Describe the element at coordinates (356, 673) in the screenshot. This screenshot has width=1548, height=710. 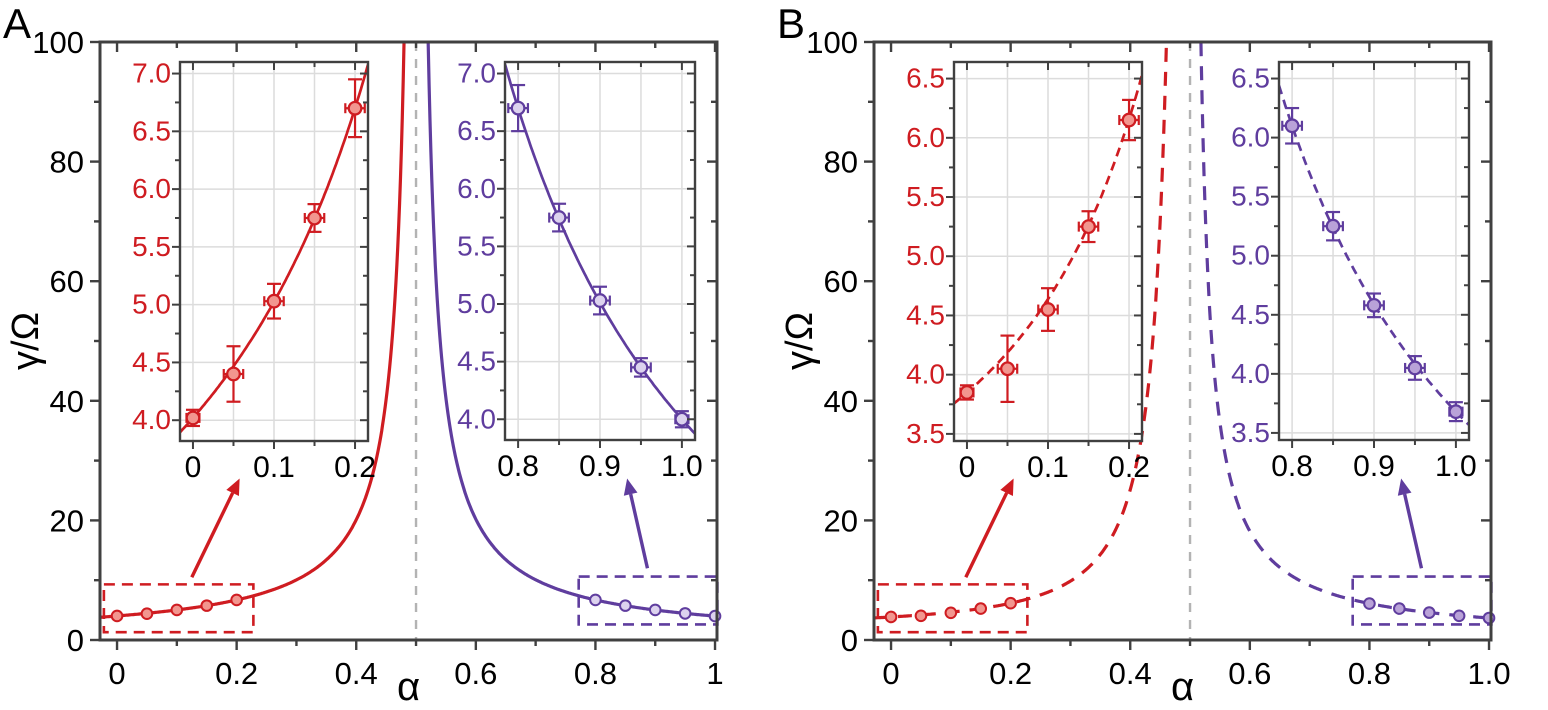
I see `x-tick-label: 0.4` at that location.